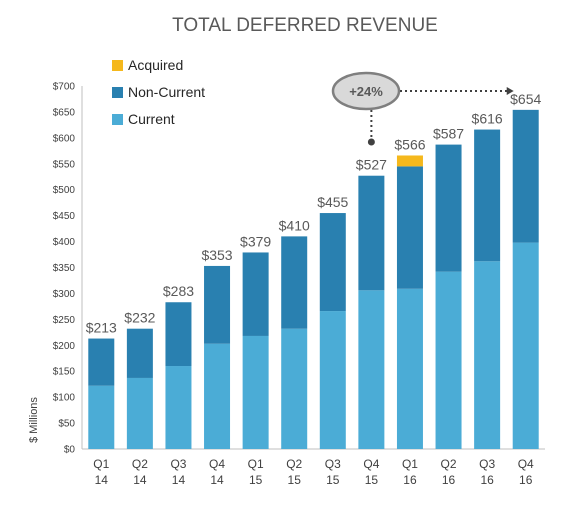  Describe the element at coordinates (448, 134) in the screenshot. I see `total-label: $587` at that location.